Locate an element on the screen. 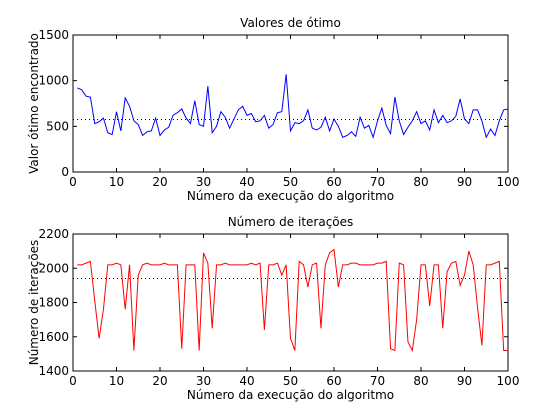 This screenshot has width=560, height=420. y-tick-label: 2200 is located at coordinates (53, 234).